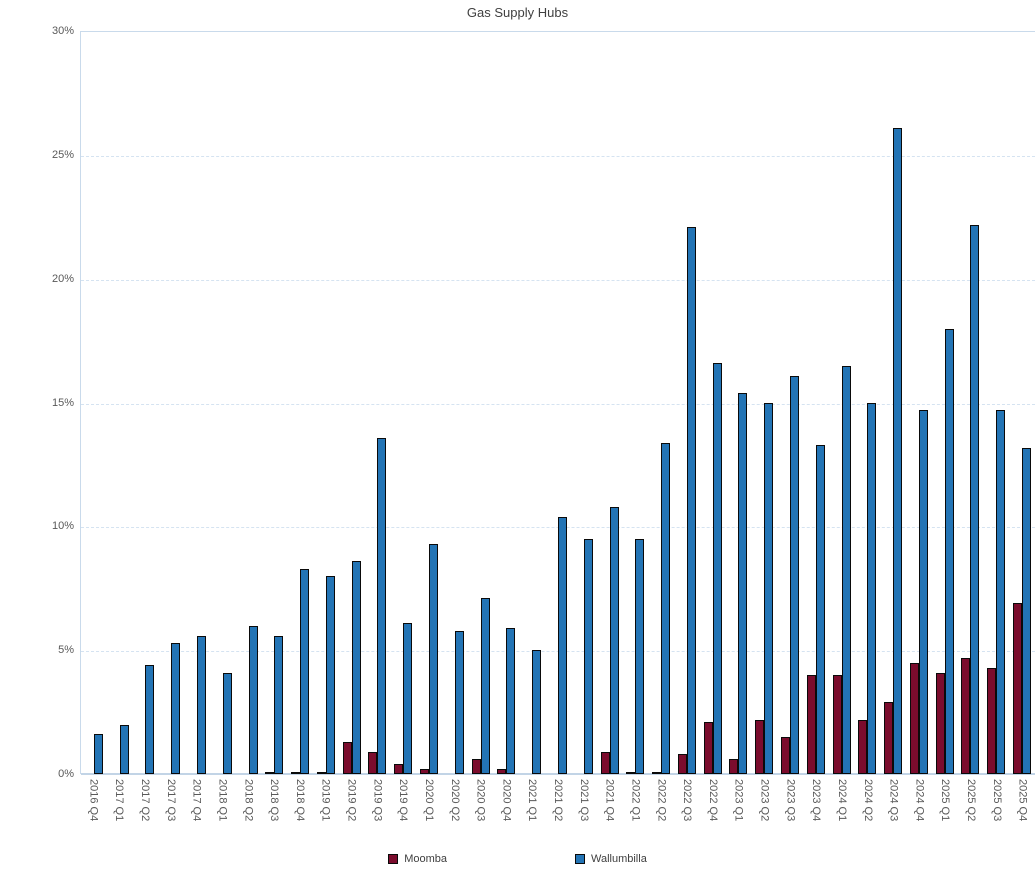  What do you see at coordinates (270, 772) in the screenshot?
I see `bar-moomba-2018-q3` at bounding box center [270, 772].